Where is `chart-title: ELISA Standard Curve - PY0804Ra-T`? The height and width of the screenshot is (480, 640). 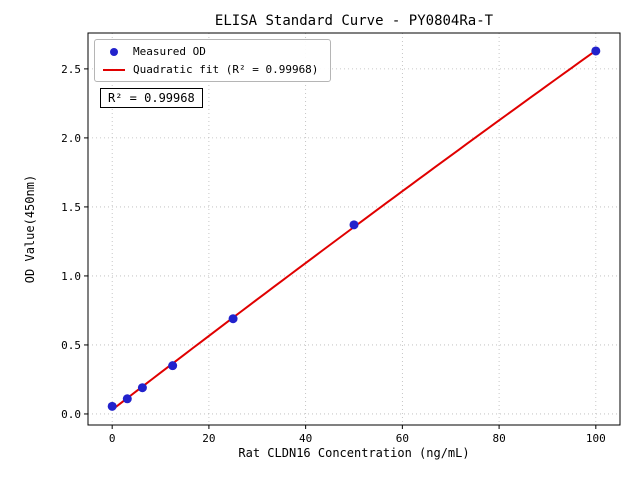 chart-title: ELISA Standard Curve - PY0804Ra-T is located at coordinates (354, 21).